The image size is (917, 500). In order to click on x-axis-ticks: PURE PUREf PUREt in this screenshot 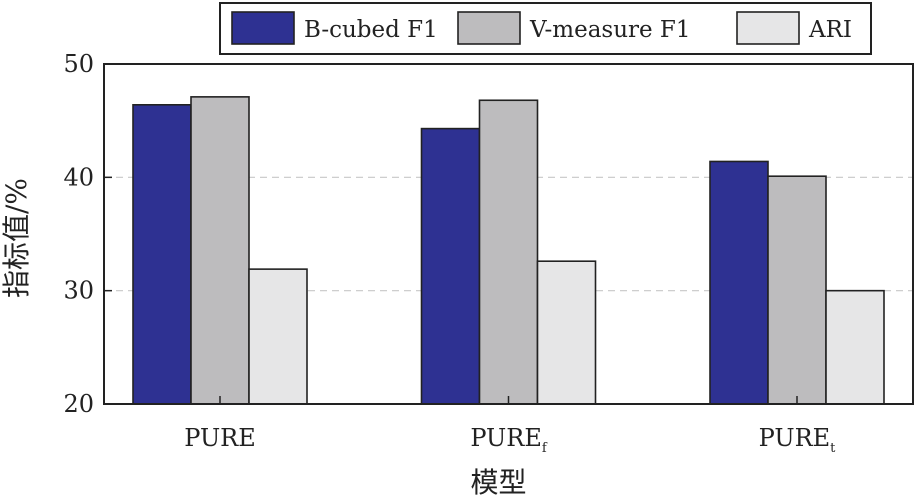, I will do `click(510, 426)`.